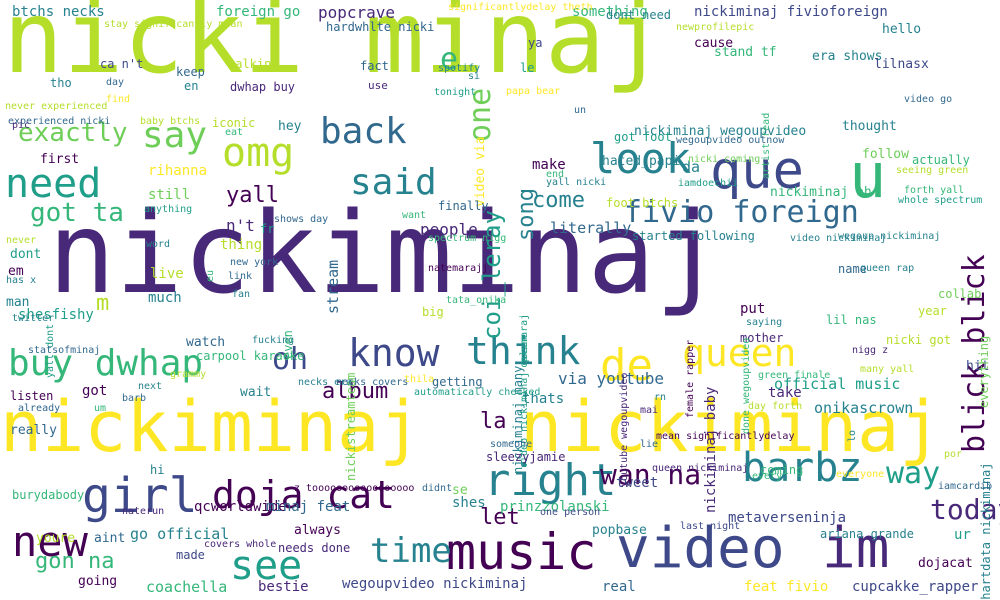  Describe the element at coordinates (77, 213) in the screenshot. I see `word: got ta` at that location.